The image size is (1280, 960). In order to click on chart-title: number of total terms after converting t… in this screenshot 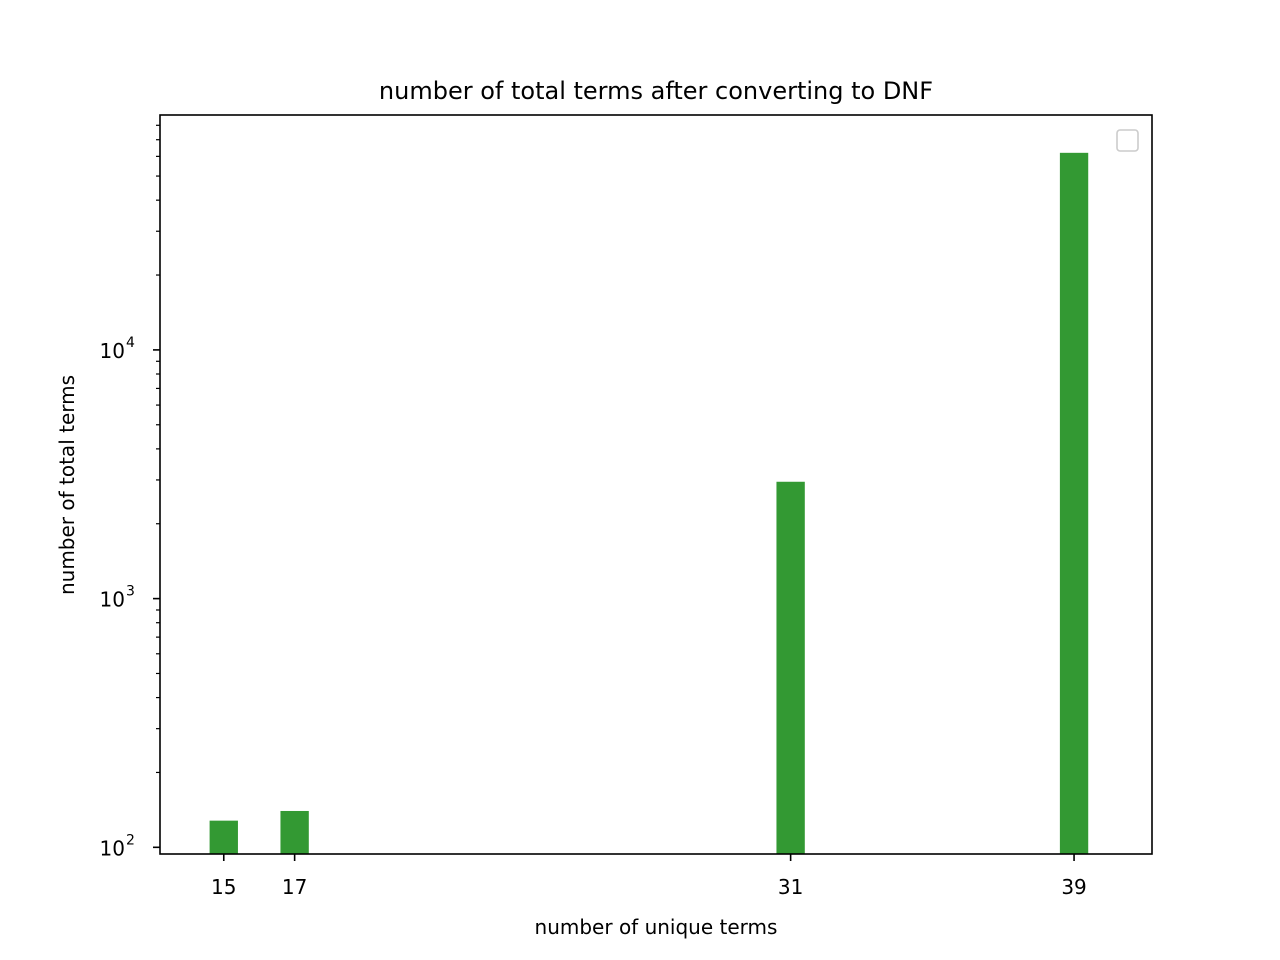, I will do `click(656, 91)`.